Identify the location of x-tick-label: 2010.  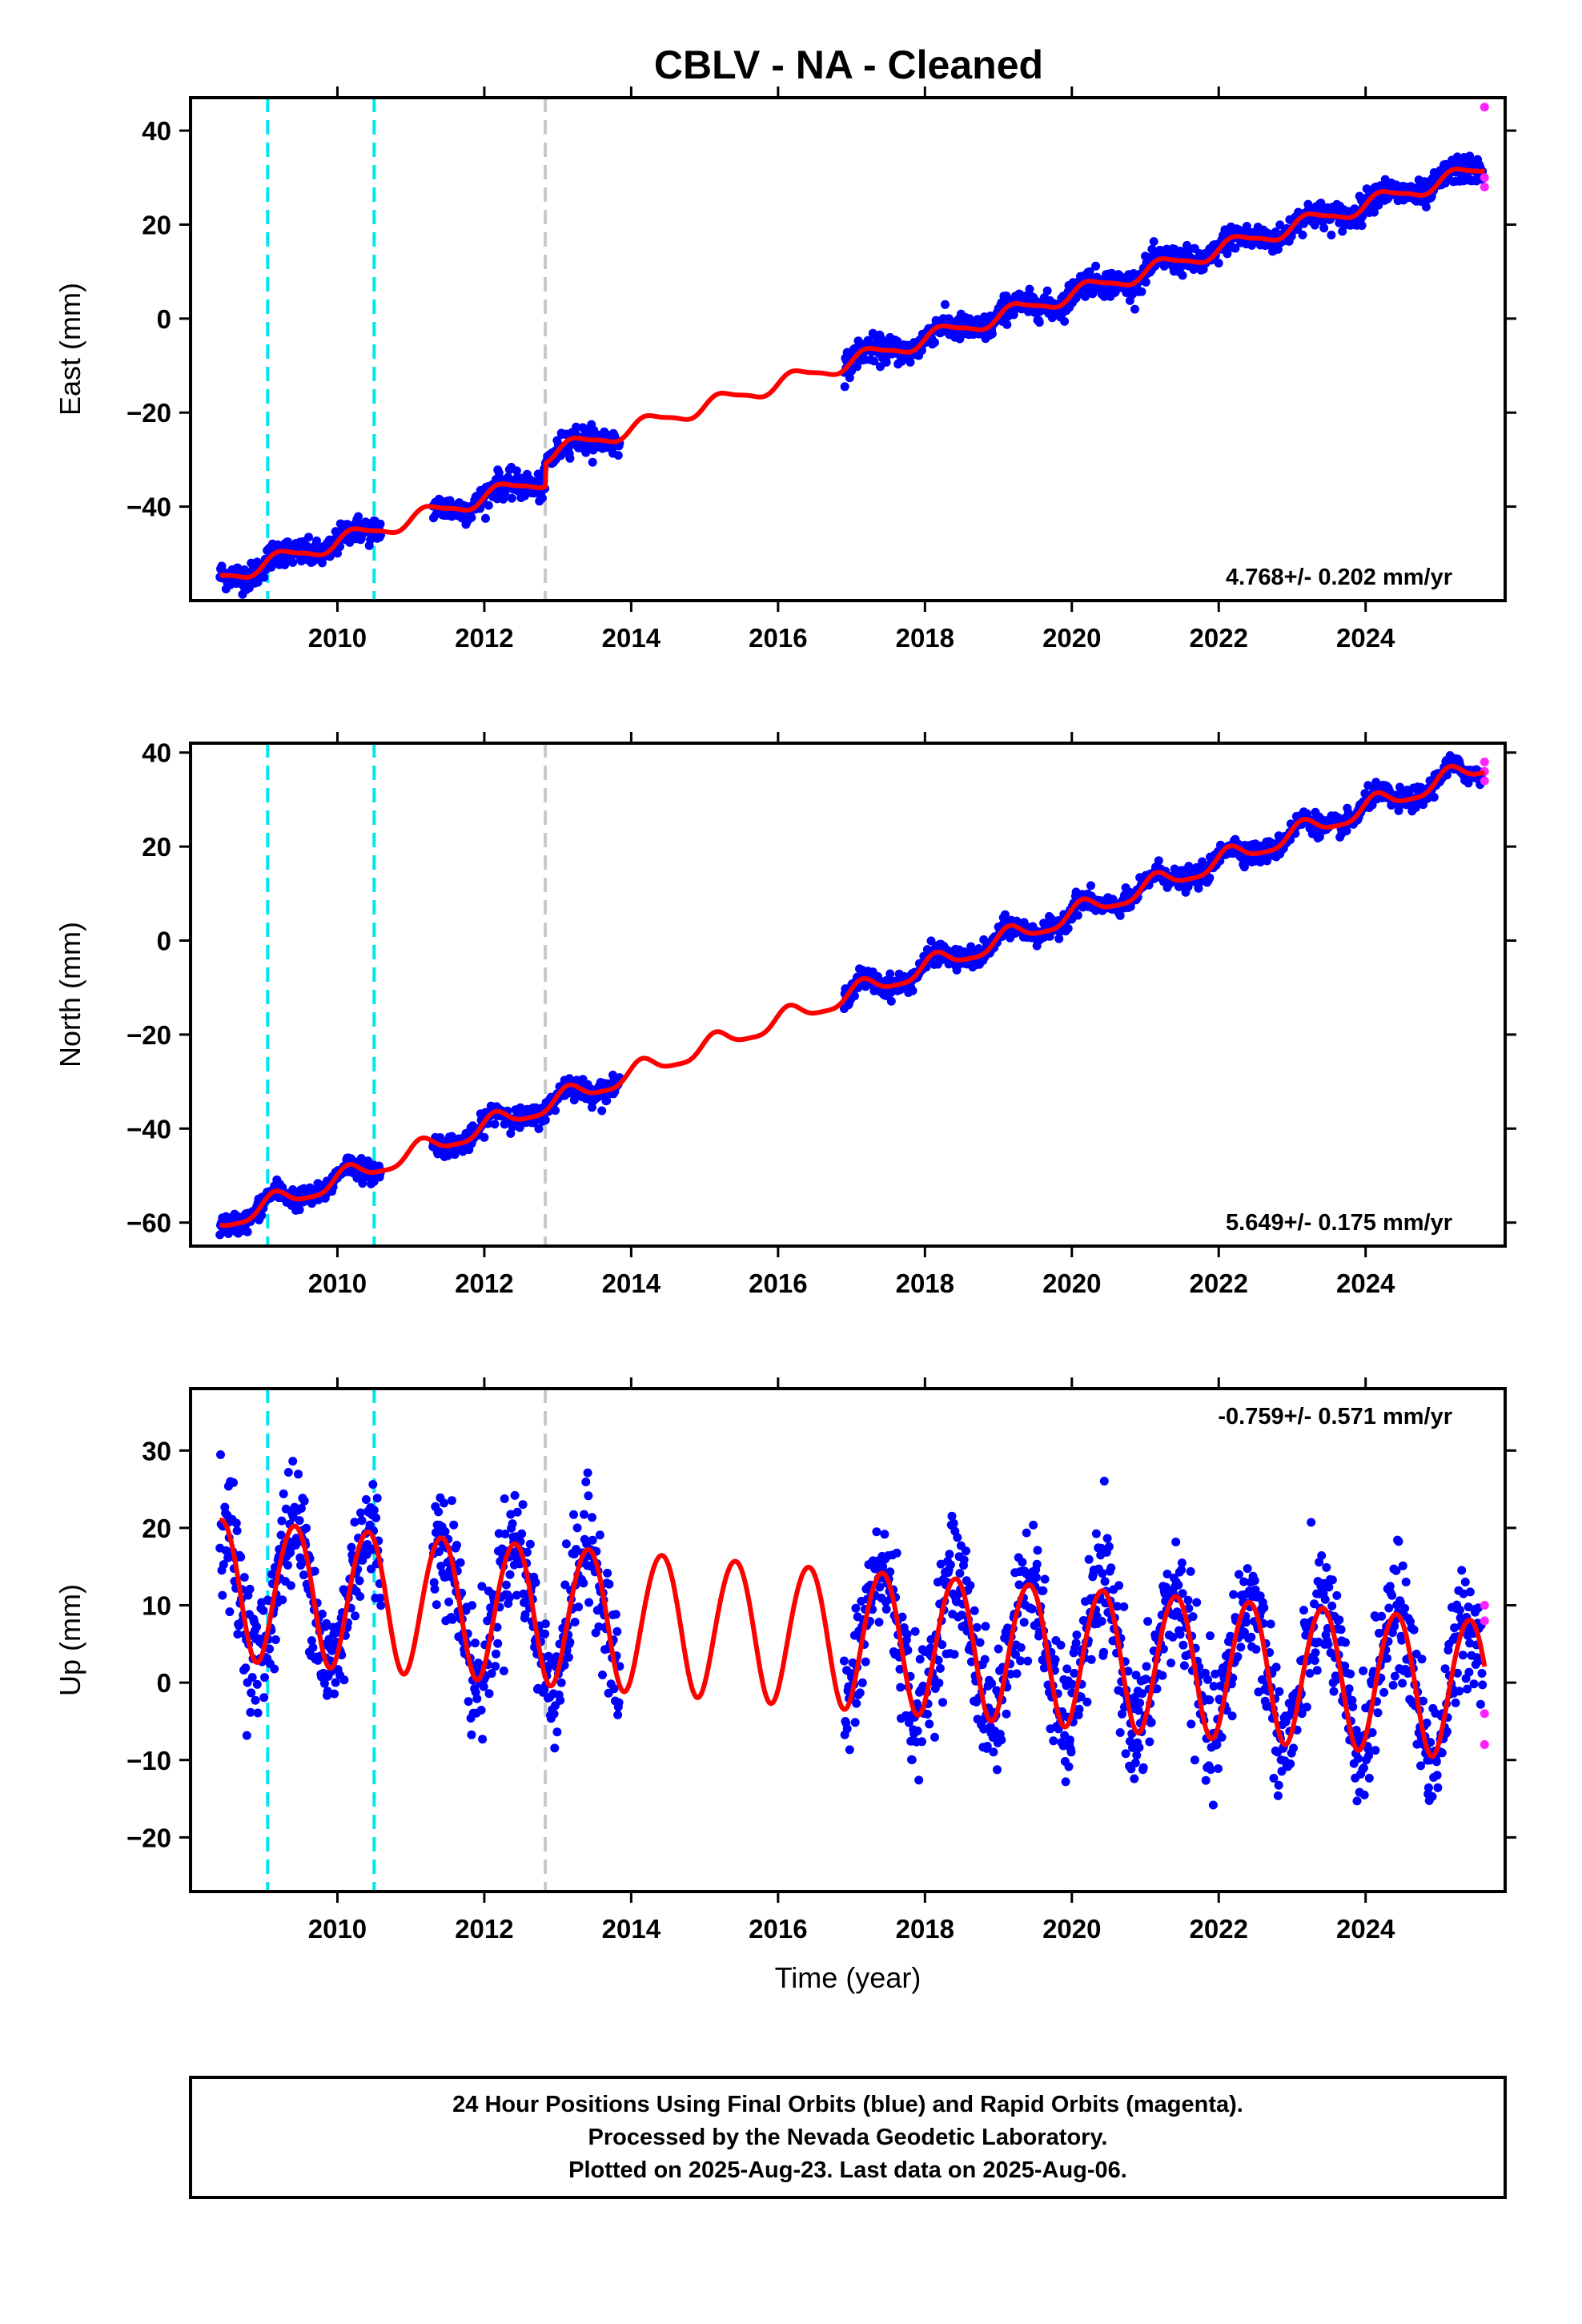
(337, 638).